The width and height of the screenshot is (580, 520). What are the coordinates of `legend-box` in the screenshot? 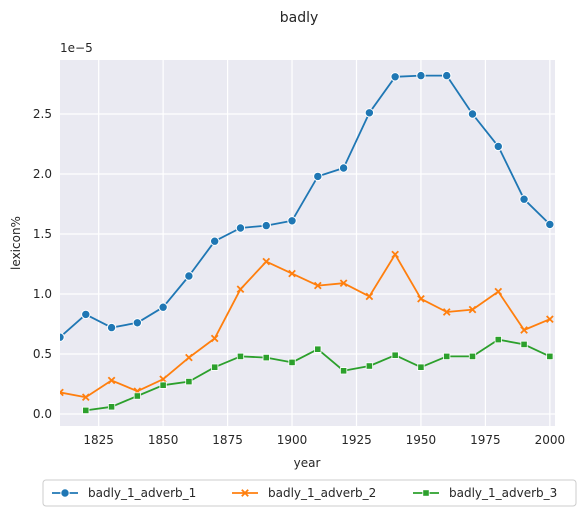 It's located at (309, 493).